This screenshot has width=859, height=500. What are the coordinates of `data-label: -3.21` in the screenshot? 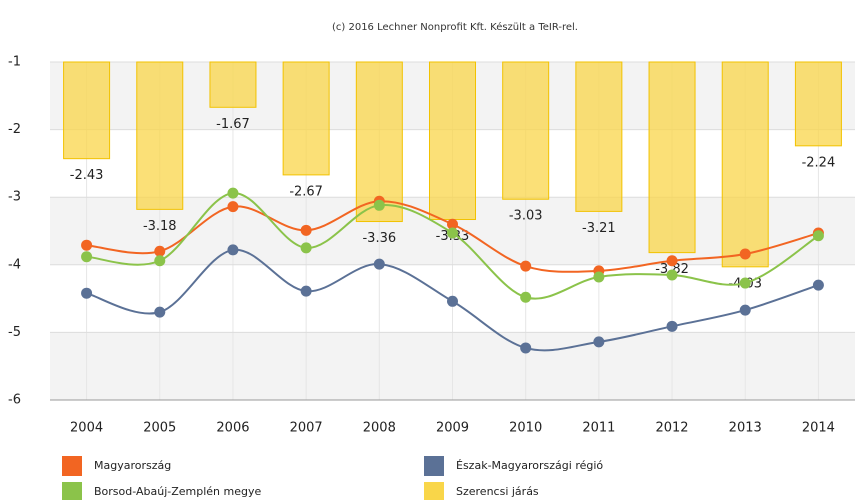 It's located at (599, 228).